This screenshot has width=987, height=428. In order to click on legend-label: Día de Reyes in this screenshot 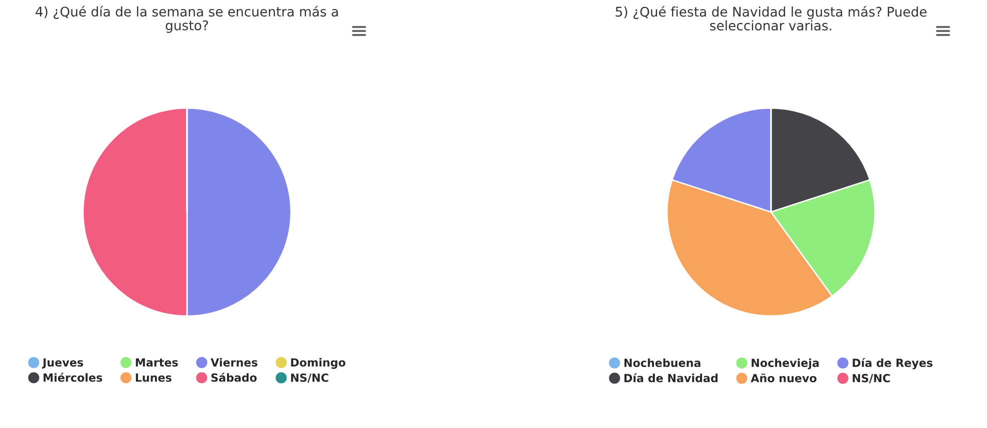, I will do `click(892, 364)`.